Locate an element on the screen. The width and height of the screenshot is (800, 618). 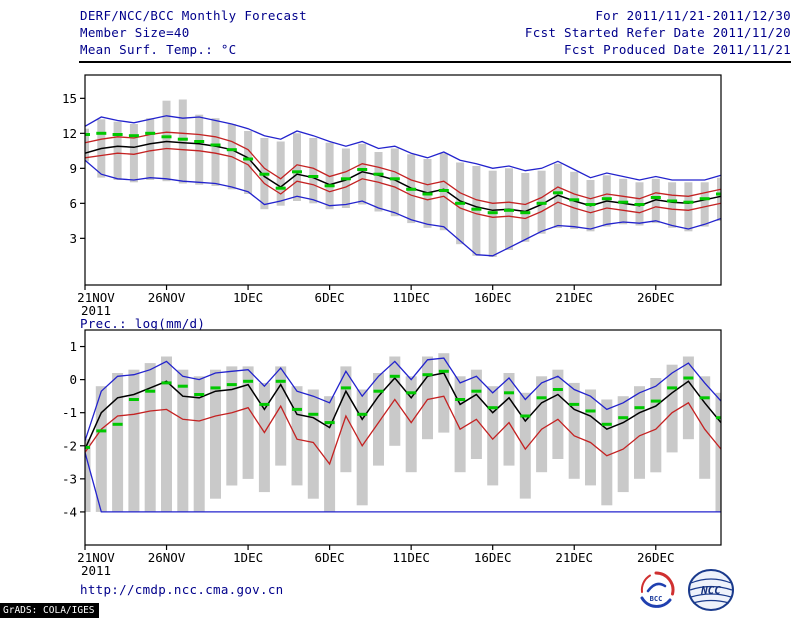
y-tick-label: -3 is located at coordinates (69, 478).